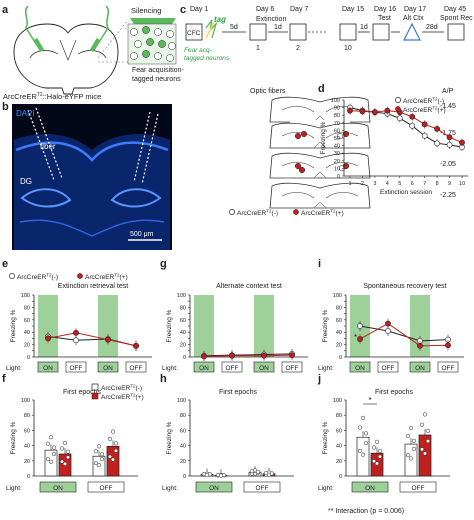 The height and width of the screenshot is (520, 474). What do you see at coordinates (108, 367) in the screenshot?
I see `light-box-e` at bounding box center [108, 367].